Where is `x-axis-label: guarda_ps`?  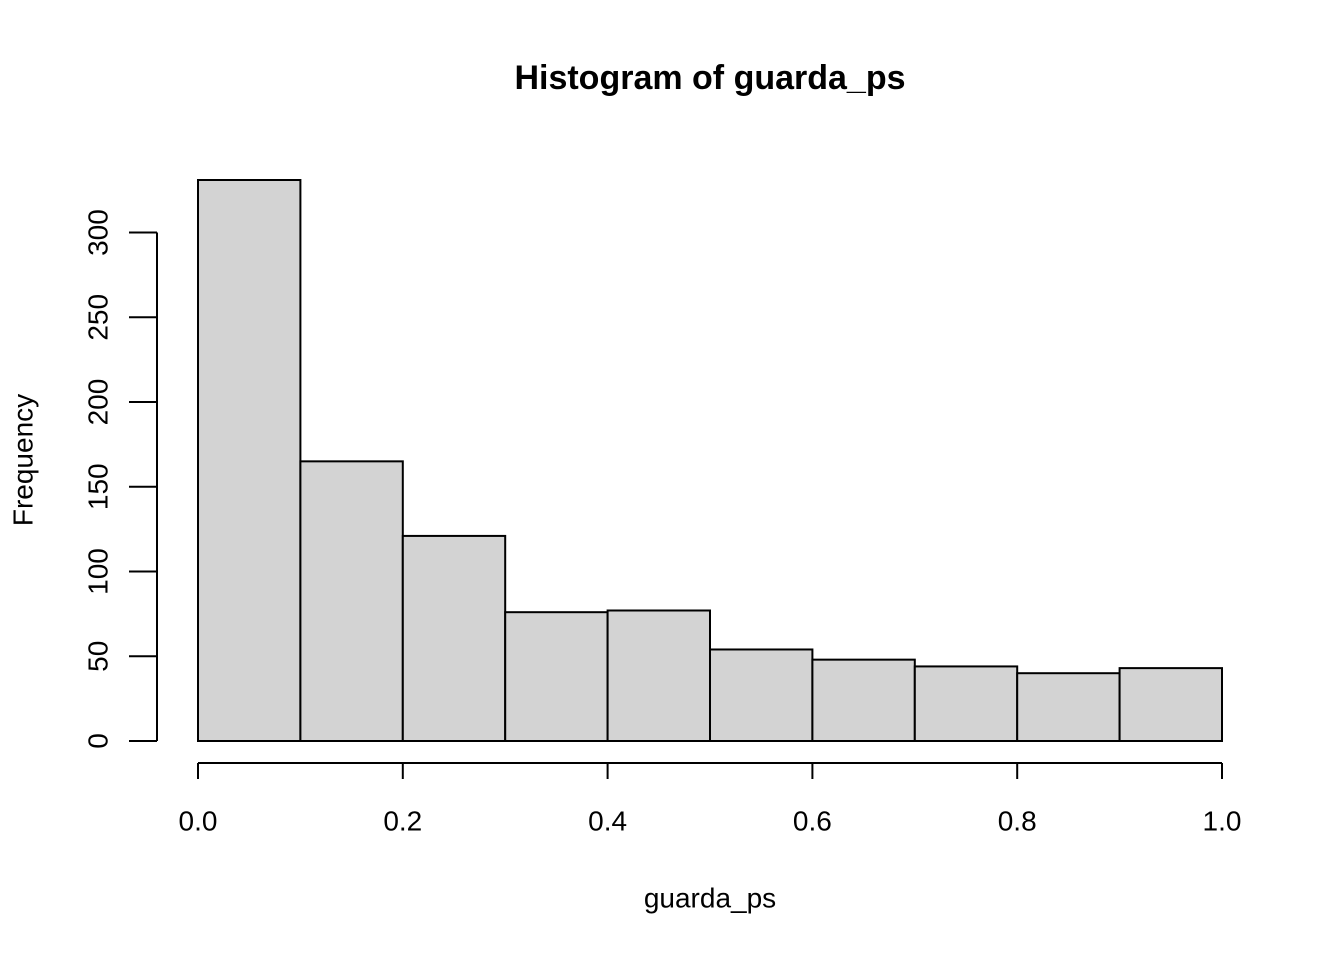 x-axis-label: guarda_ps is located at coordinates (710, 897).